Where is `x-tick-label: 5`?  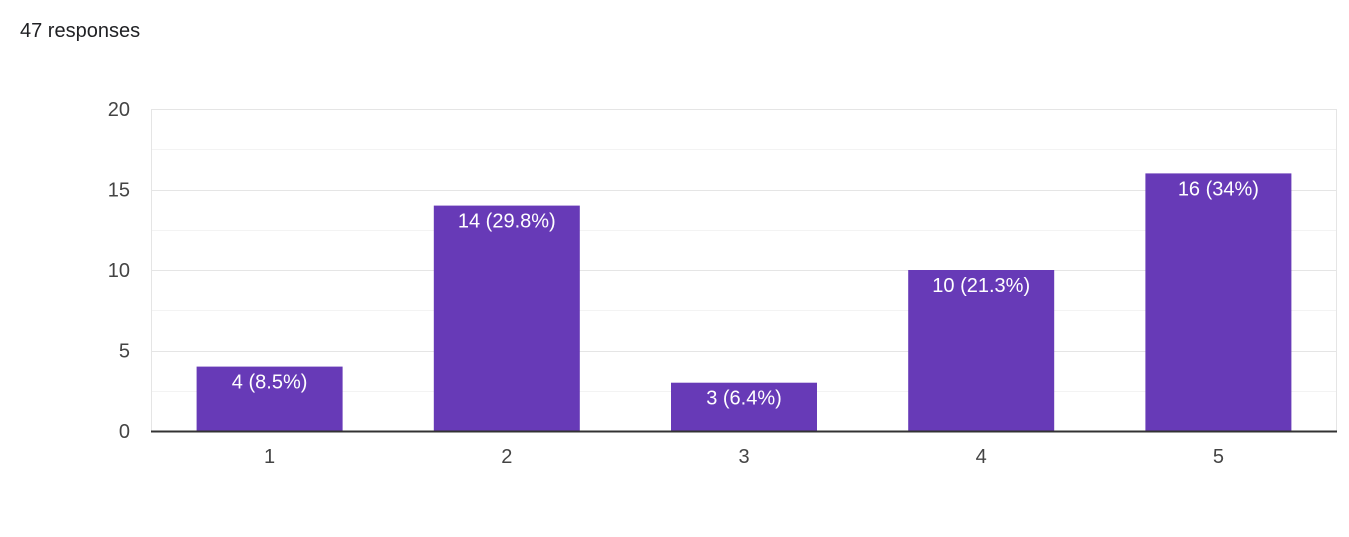
x-tick-label: 5 is located at coordinates (1218, 457).